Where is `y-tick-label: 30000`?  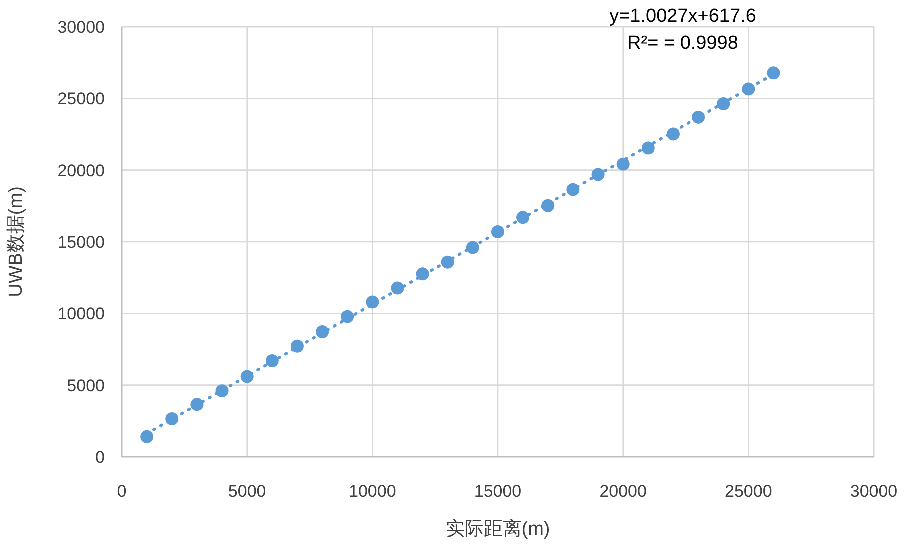 y-tick-label: 30000 is located at coordinates (81, 27).